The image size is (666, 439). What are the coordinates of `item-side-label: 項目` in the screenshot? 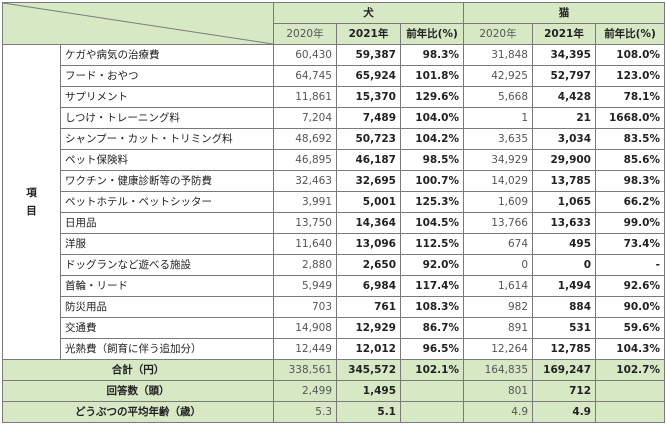 It's located at (31, 202).